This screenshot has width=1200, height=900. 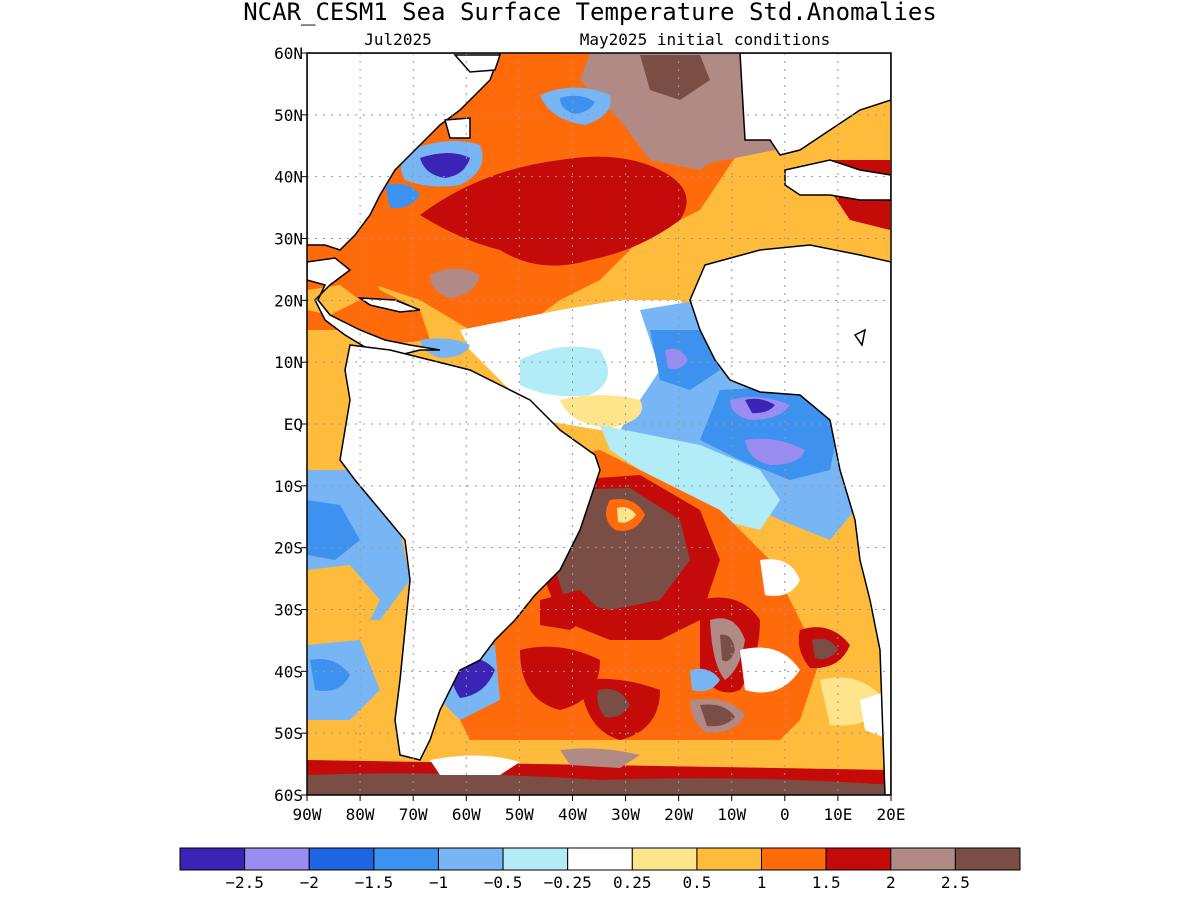 What do you see at coordinates (288, 53) in the screenshot?
I see `lat-label: 60N` at bounding box center [288, 53].